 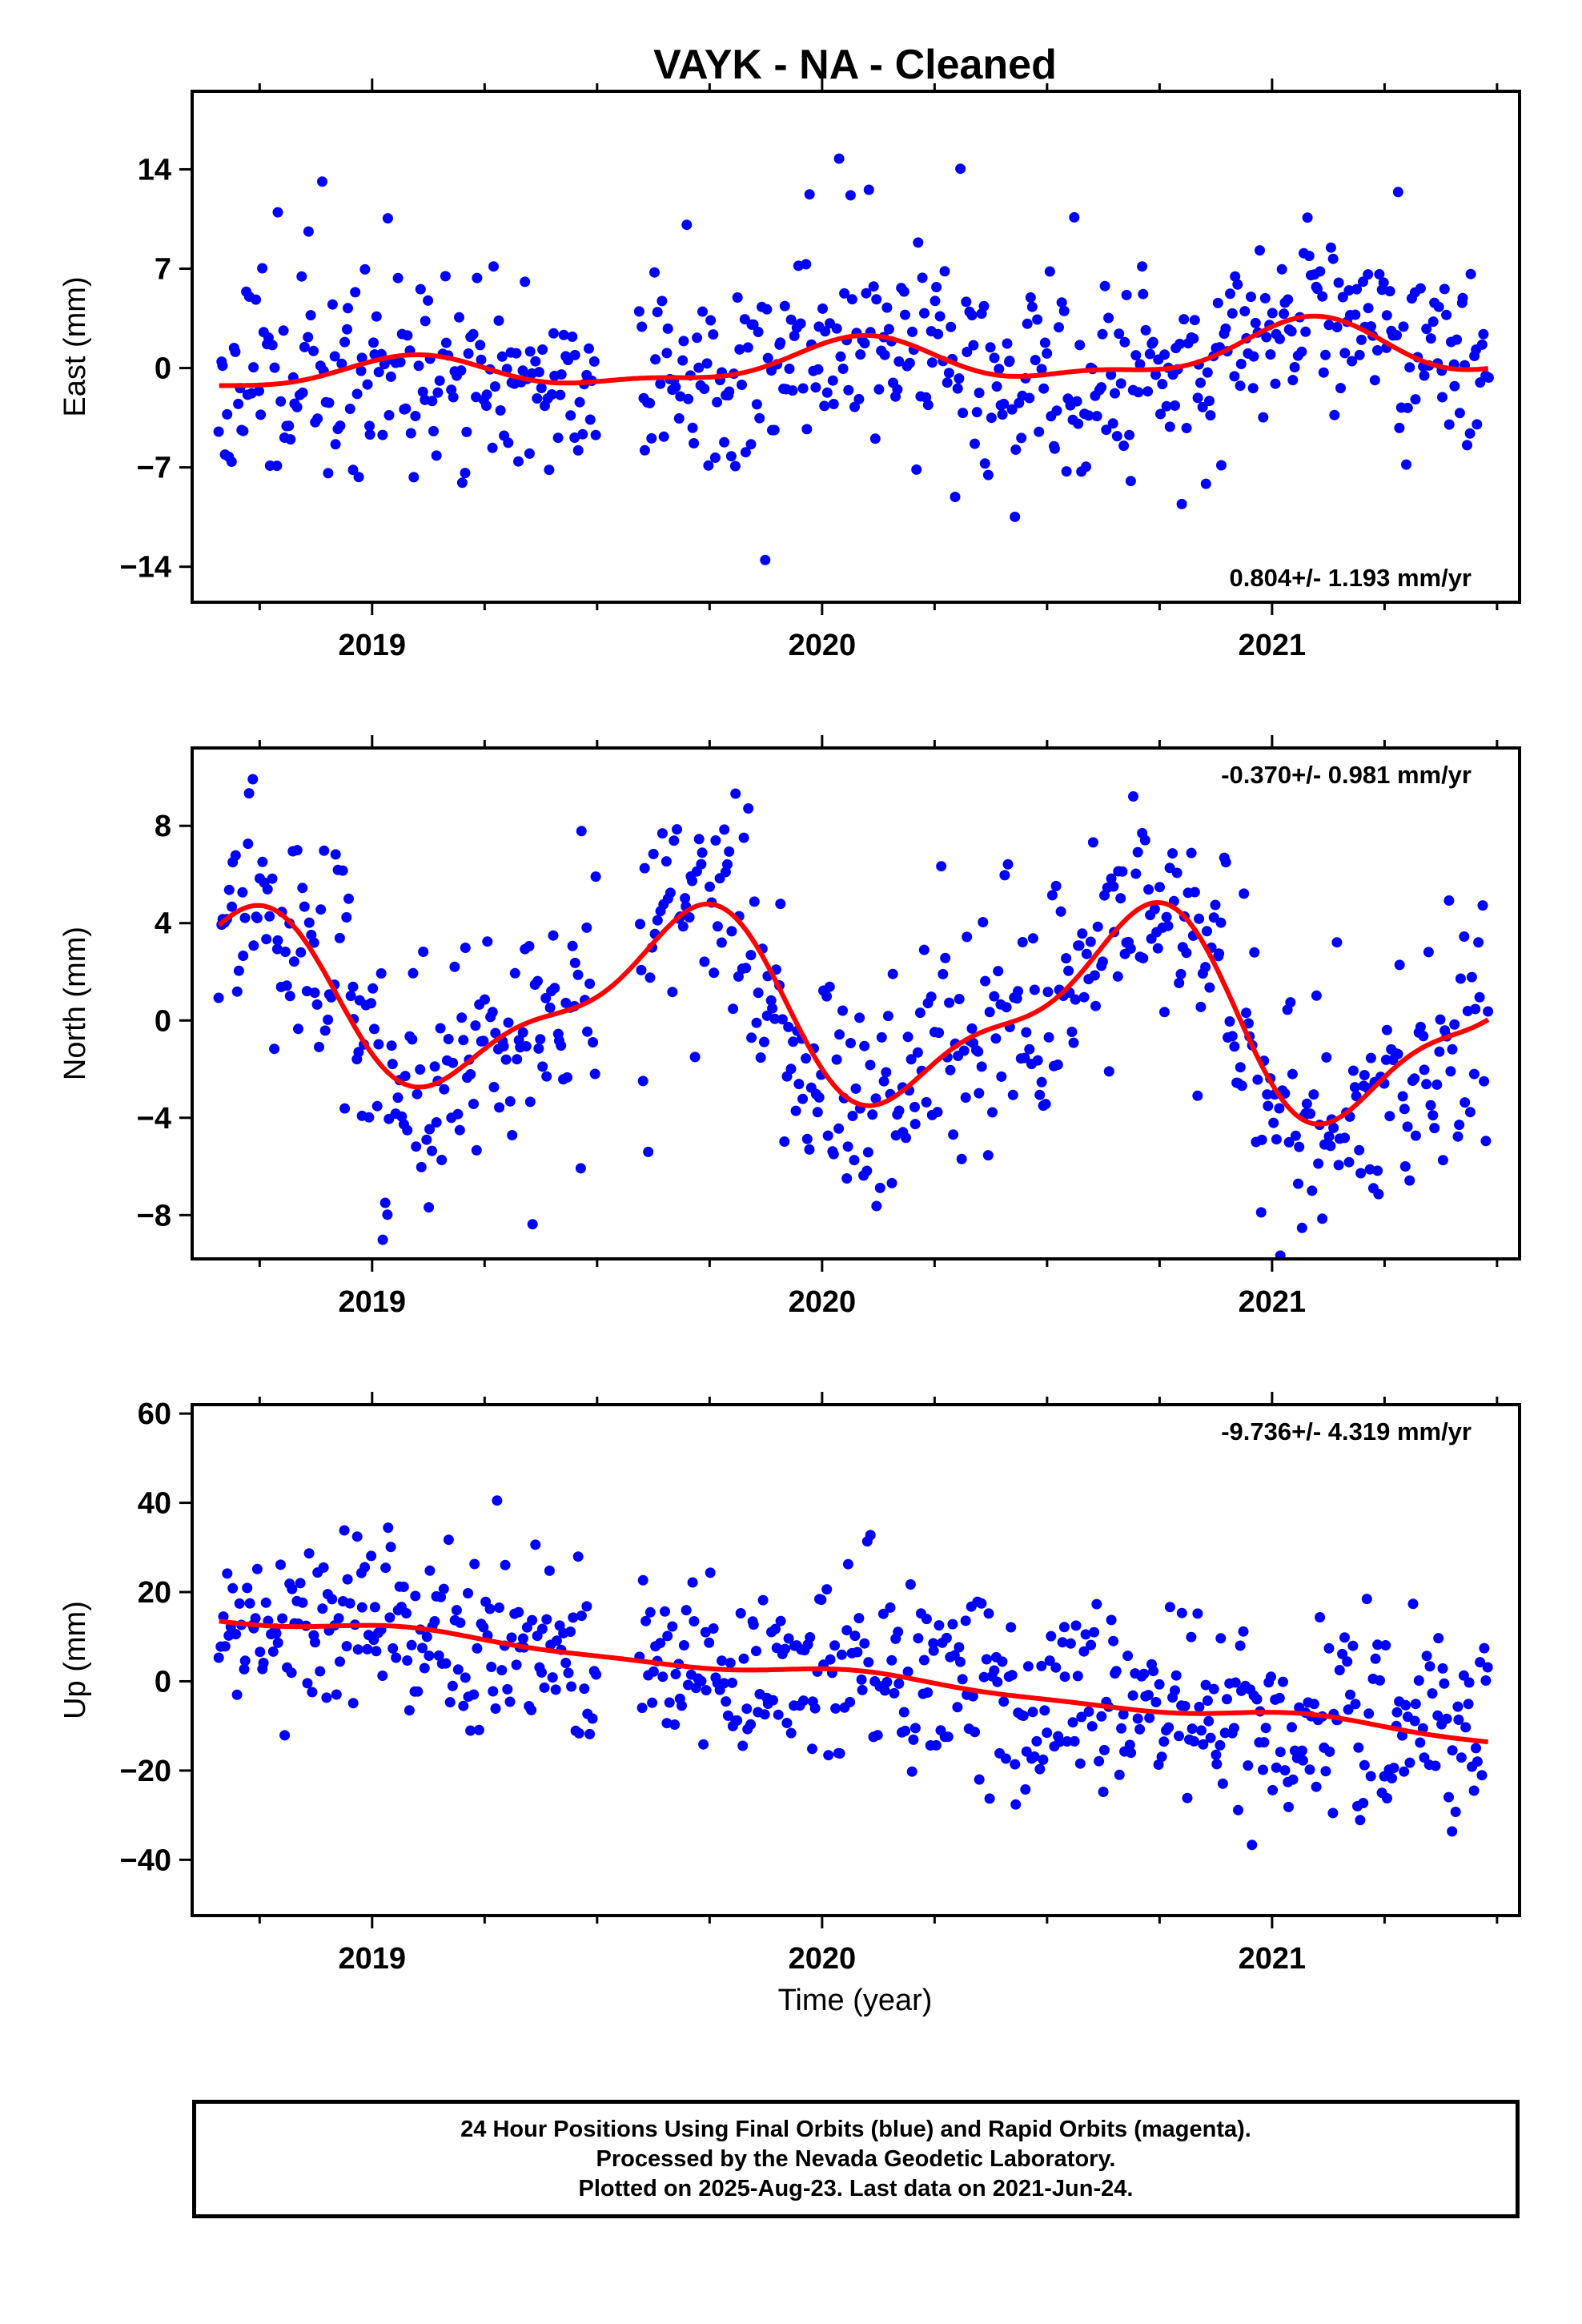 I want to click on east-points, so click(x=853, y=359).